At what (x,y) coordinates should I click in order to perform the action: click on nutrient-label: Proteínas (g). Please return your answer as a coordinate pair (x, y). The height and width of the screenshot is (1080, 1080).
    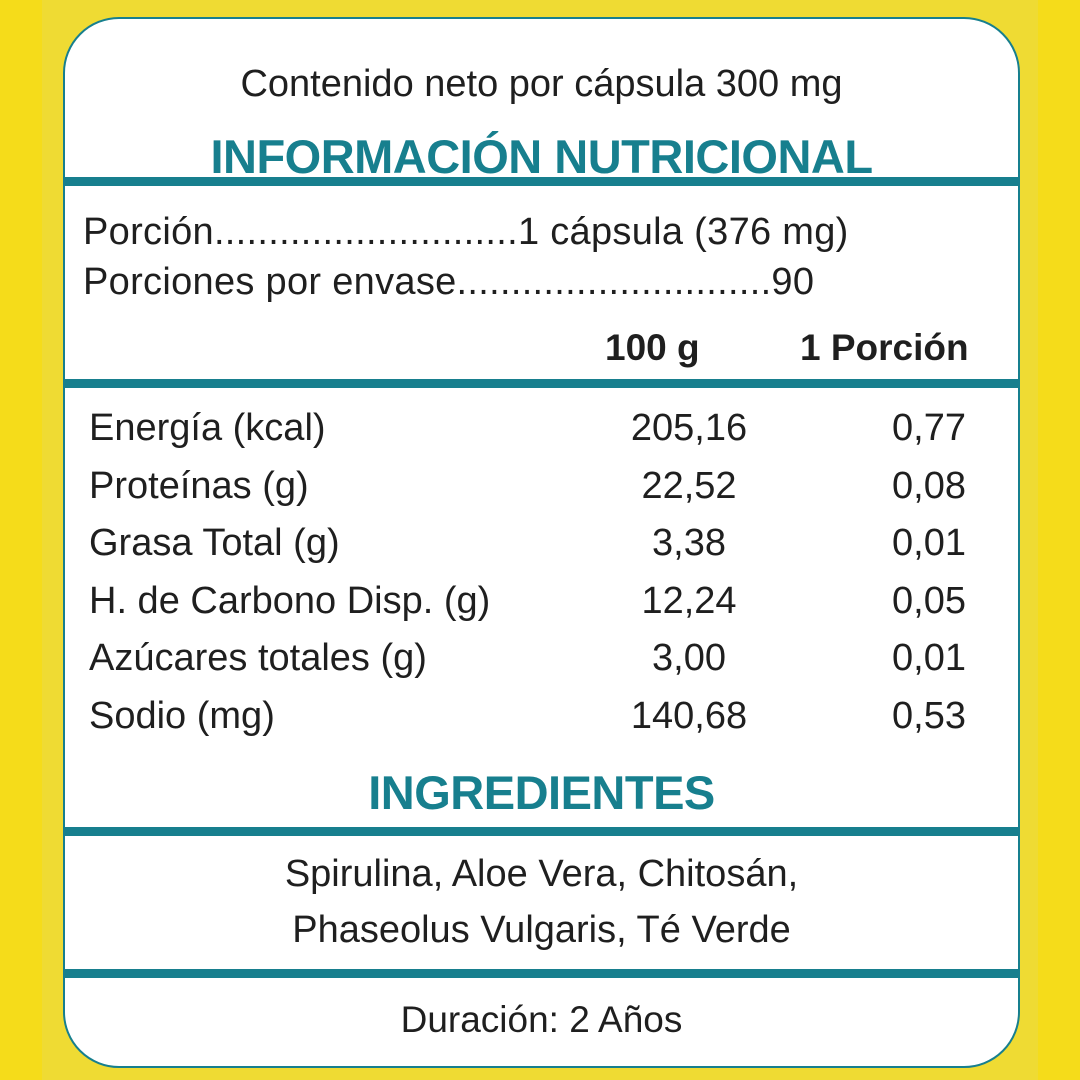
    Looking at the image, I should click on (199, 485).